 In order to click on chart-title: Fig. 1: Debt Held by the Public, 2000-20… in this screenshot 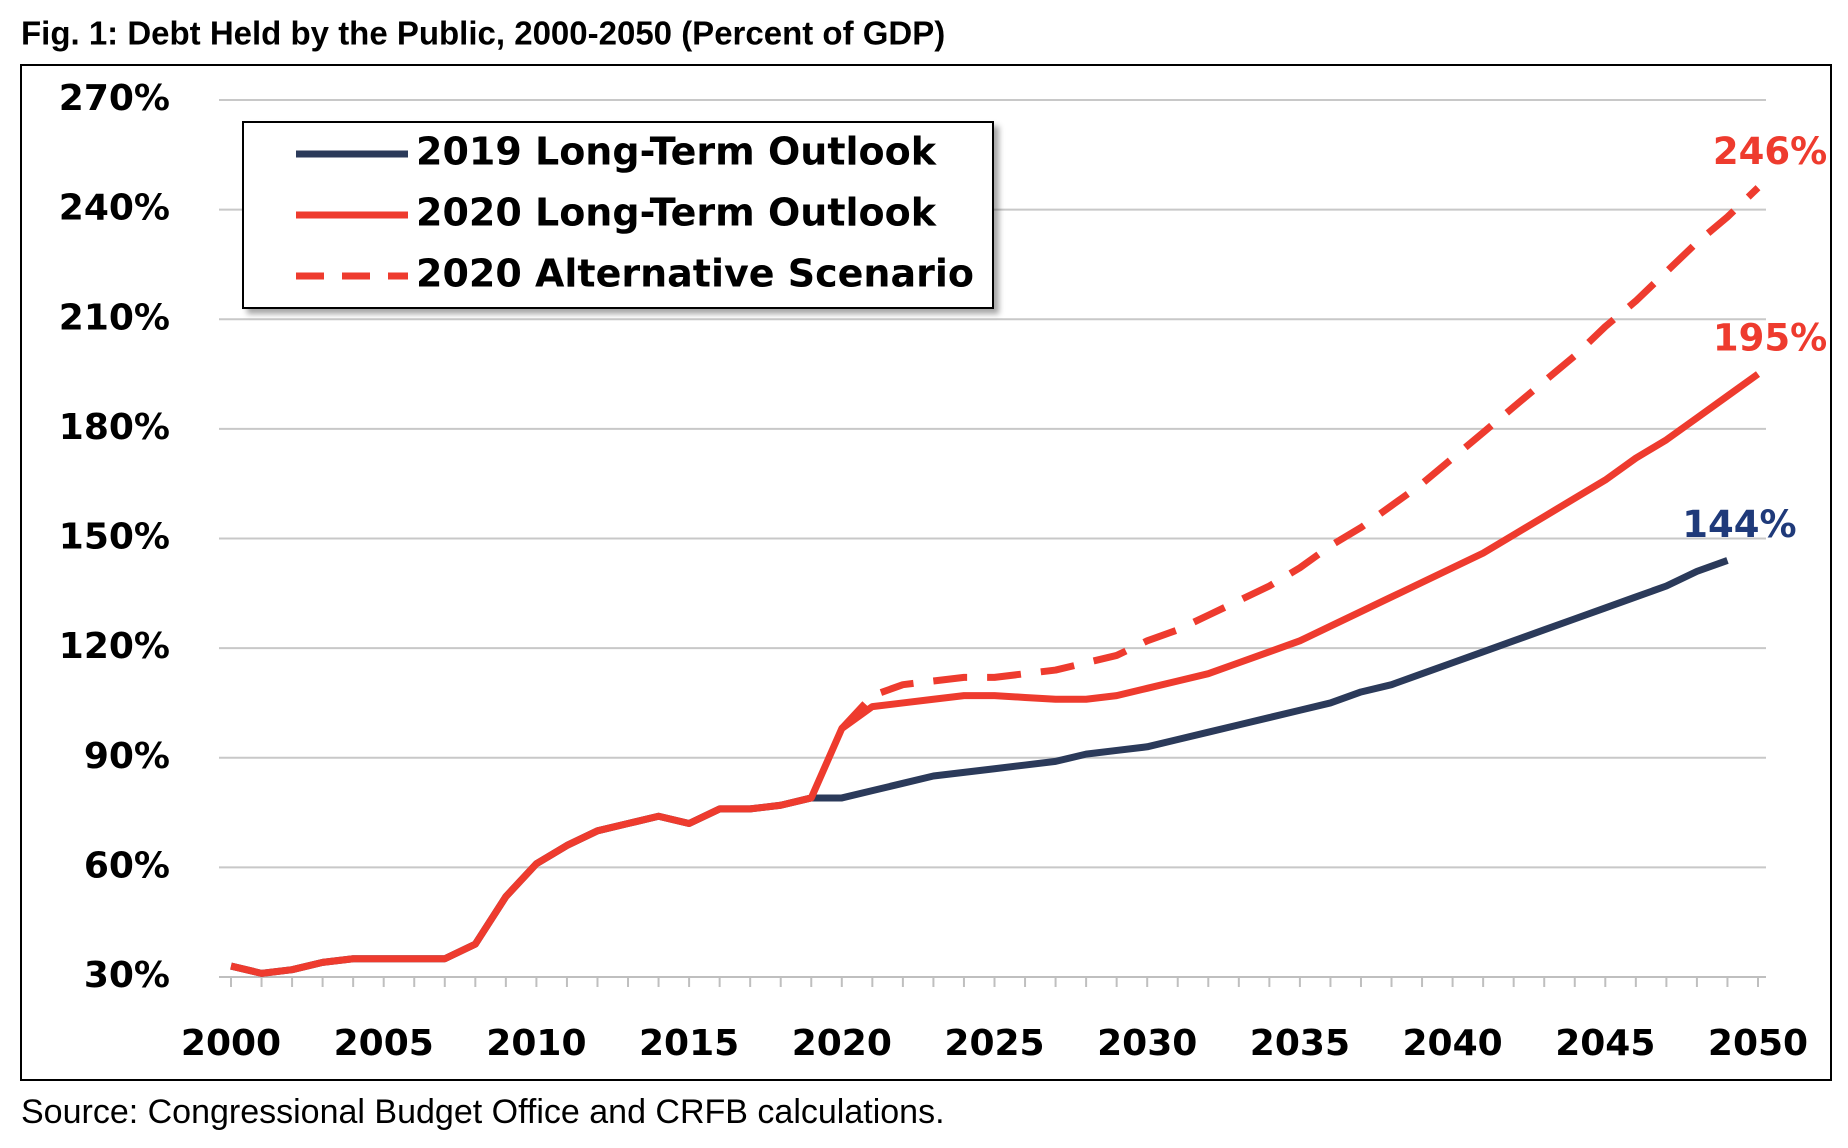, I will do `click(483, 33)`.